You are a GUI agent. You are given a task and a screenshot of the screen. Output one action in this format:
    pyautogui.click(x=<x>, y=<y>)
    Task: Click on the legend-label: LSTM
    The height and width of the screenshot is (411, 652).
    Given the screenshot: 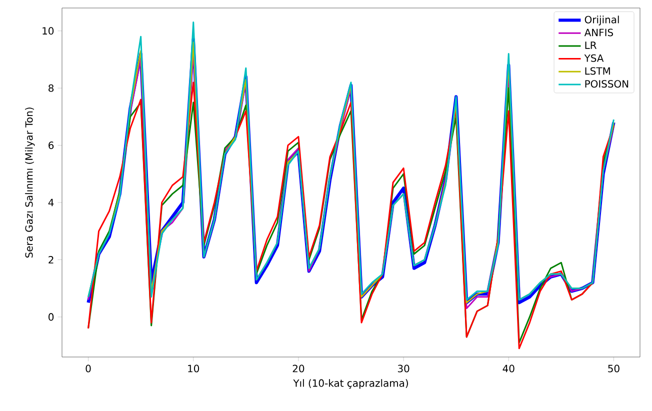 What is the action you would take?
    pyautogui.click(x=597, y=71)
    